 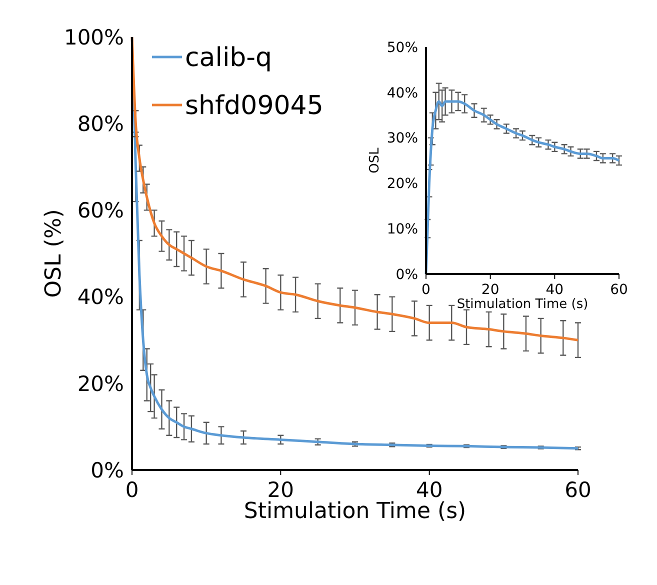 What do you see at coordinates (228, 58) in the screenshot?
I see `legend-label: calib-q` at bounding box center [228, 58].